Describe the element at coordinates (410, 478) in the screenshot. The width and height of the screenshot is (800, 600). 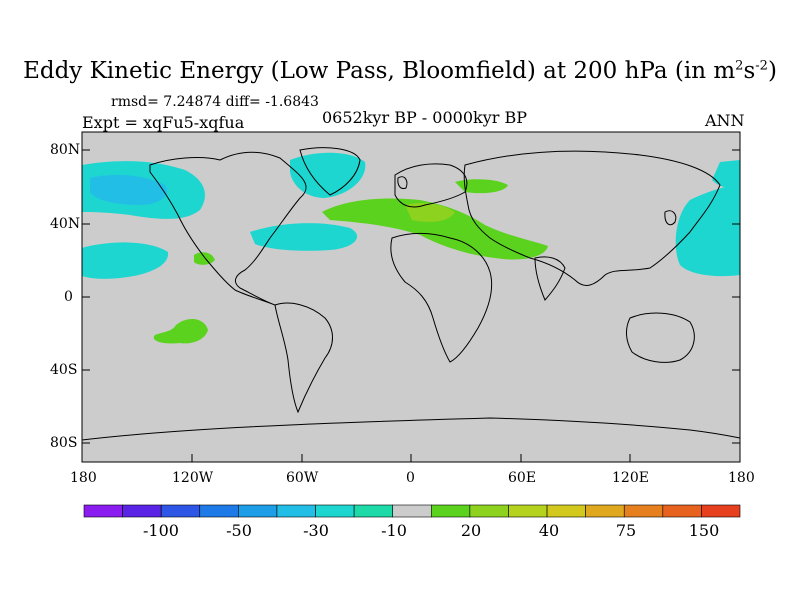
I see `lon-tick-label: 0` at that location.